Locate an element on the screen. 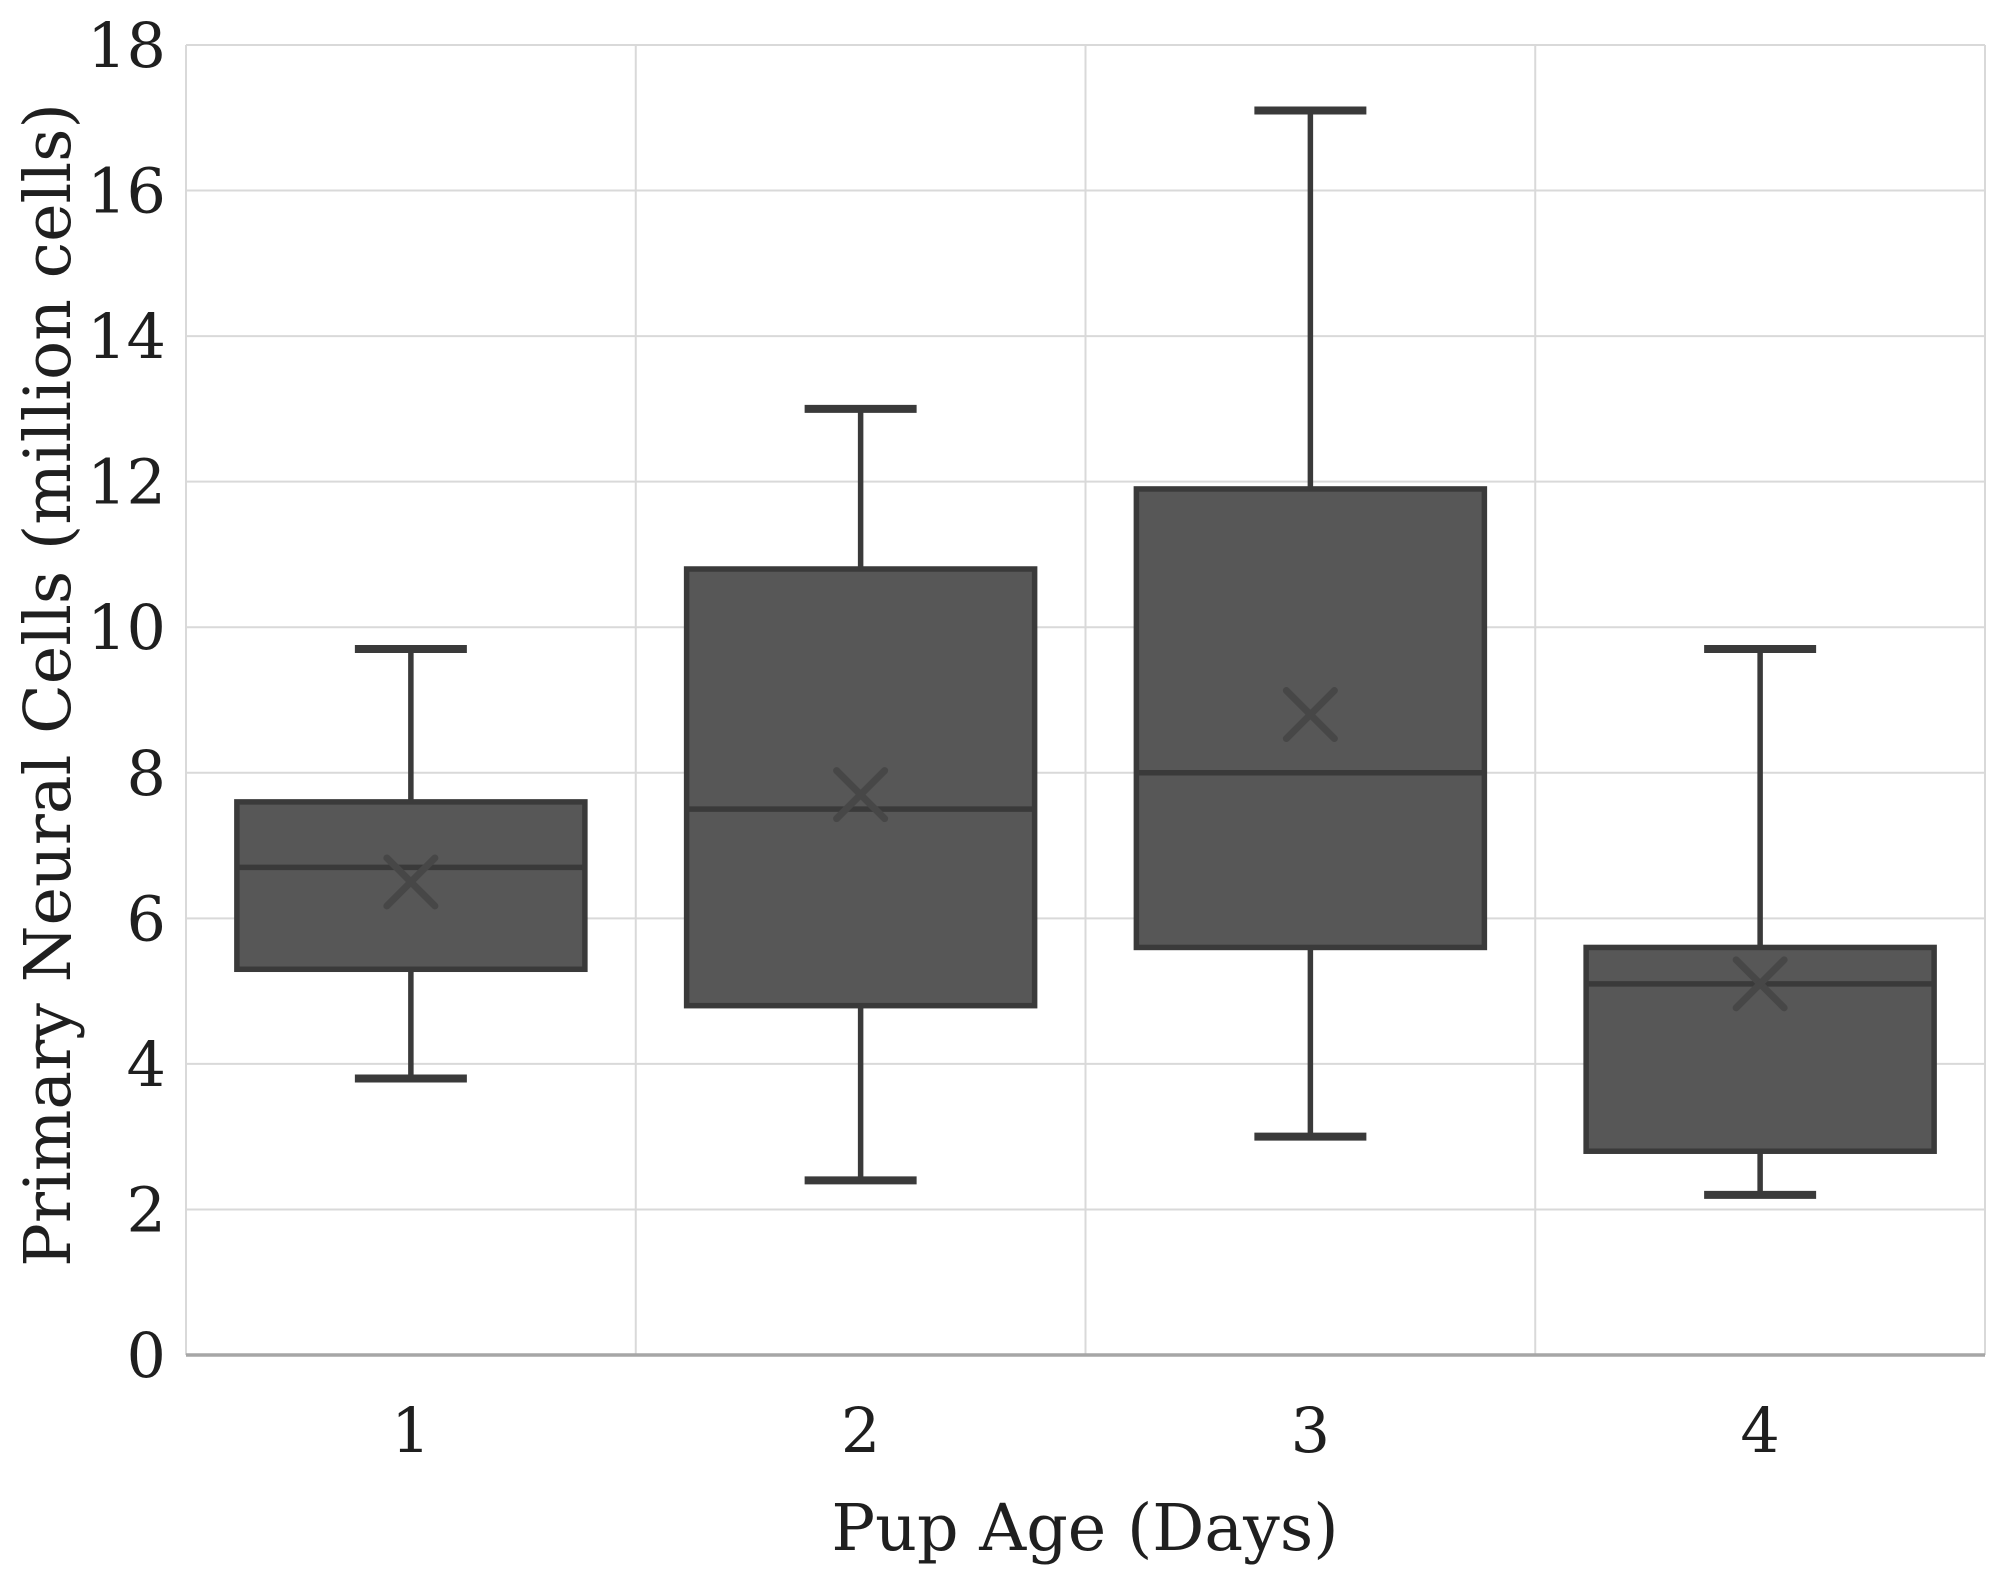  y-tick-label-16: 16 is located at coordinates (126, 191).